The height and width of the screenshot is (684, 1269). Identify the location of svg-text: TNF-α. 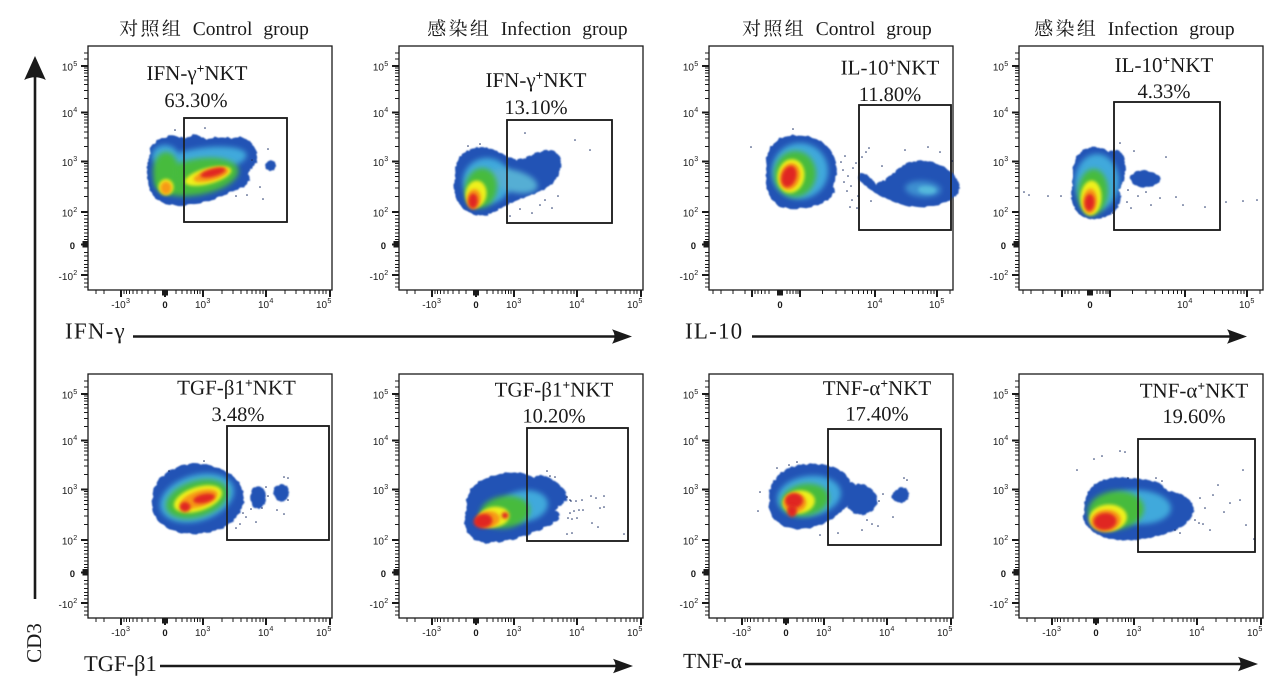
(712, 661).